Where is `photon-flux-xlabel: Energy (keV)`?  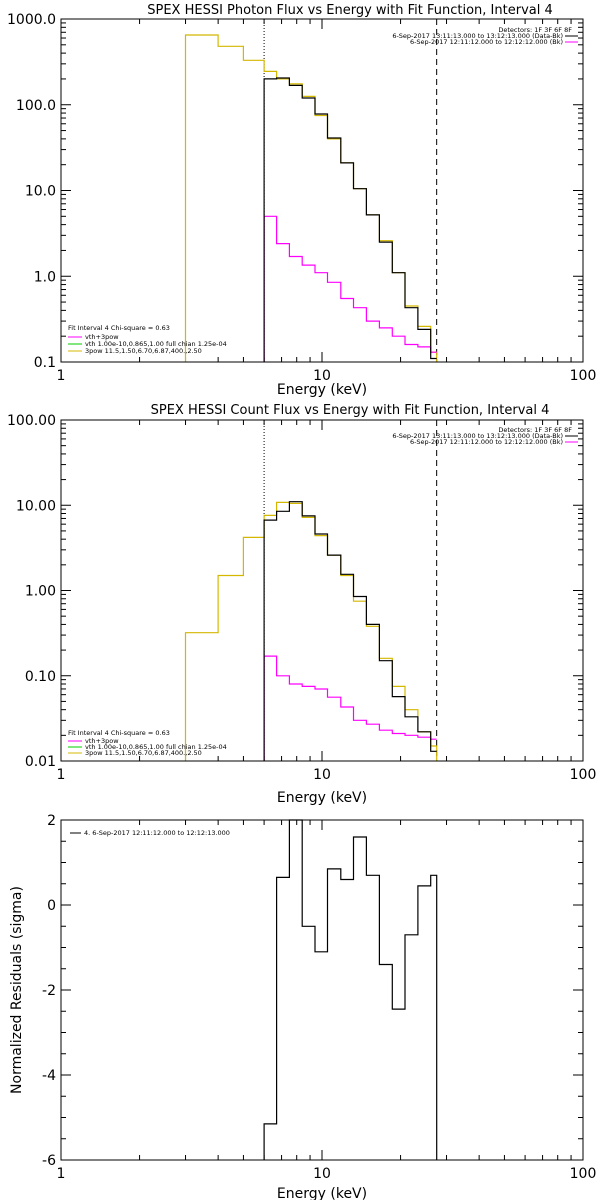 photon-flux-xlabel: Energy (keV) is located at coordinates (322, 390).